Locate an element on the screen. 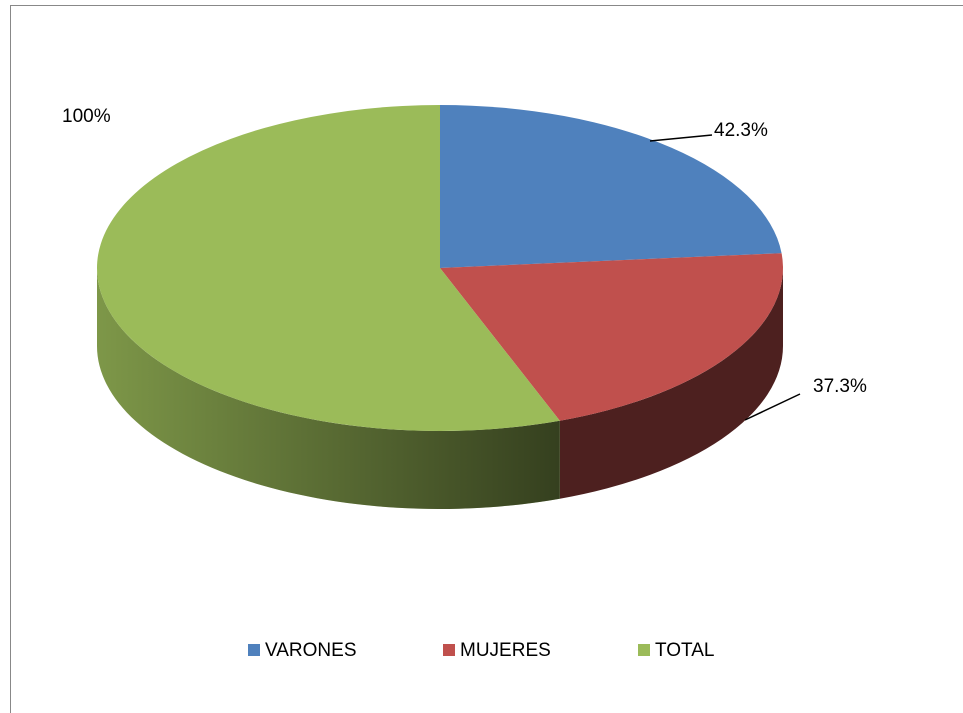 This screenshot has height=713, width=963. slice-side is located at coordinates (671, 383).